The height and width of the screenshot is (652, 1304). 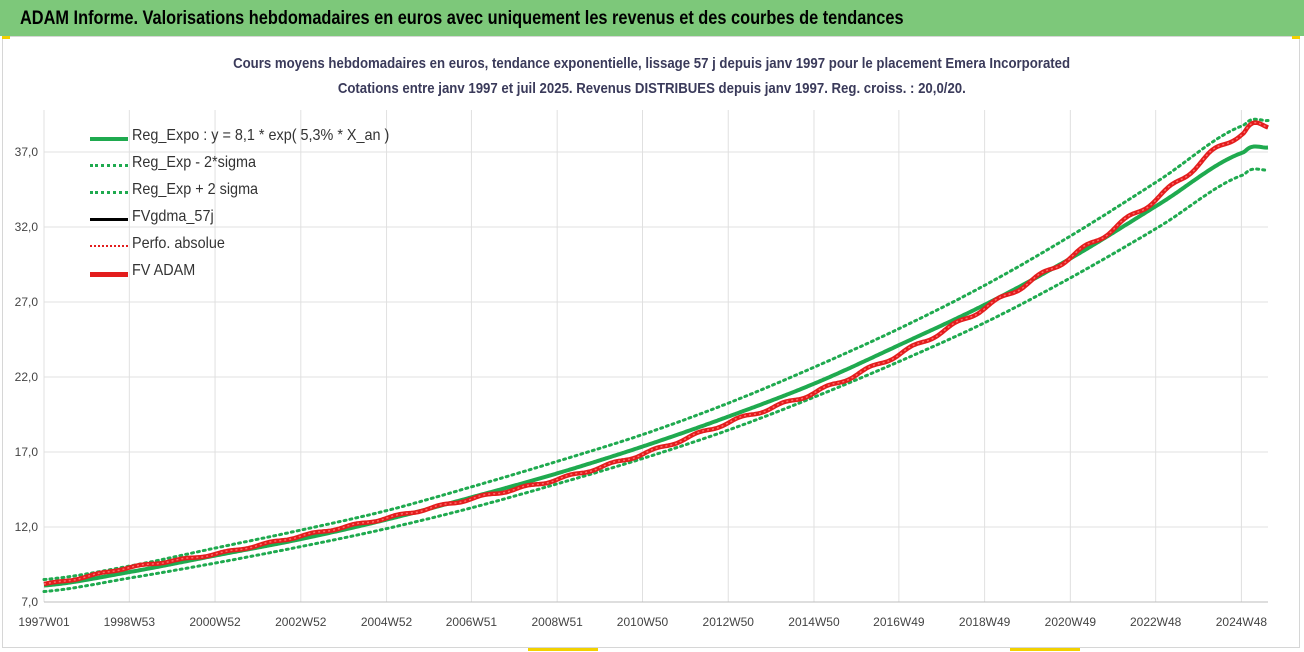 What do you see at coordinates (27, 527) in the screenshot?
I see `y-tick-label: 12,0` at bounding box center [27, 527].